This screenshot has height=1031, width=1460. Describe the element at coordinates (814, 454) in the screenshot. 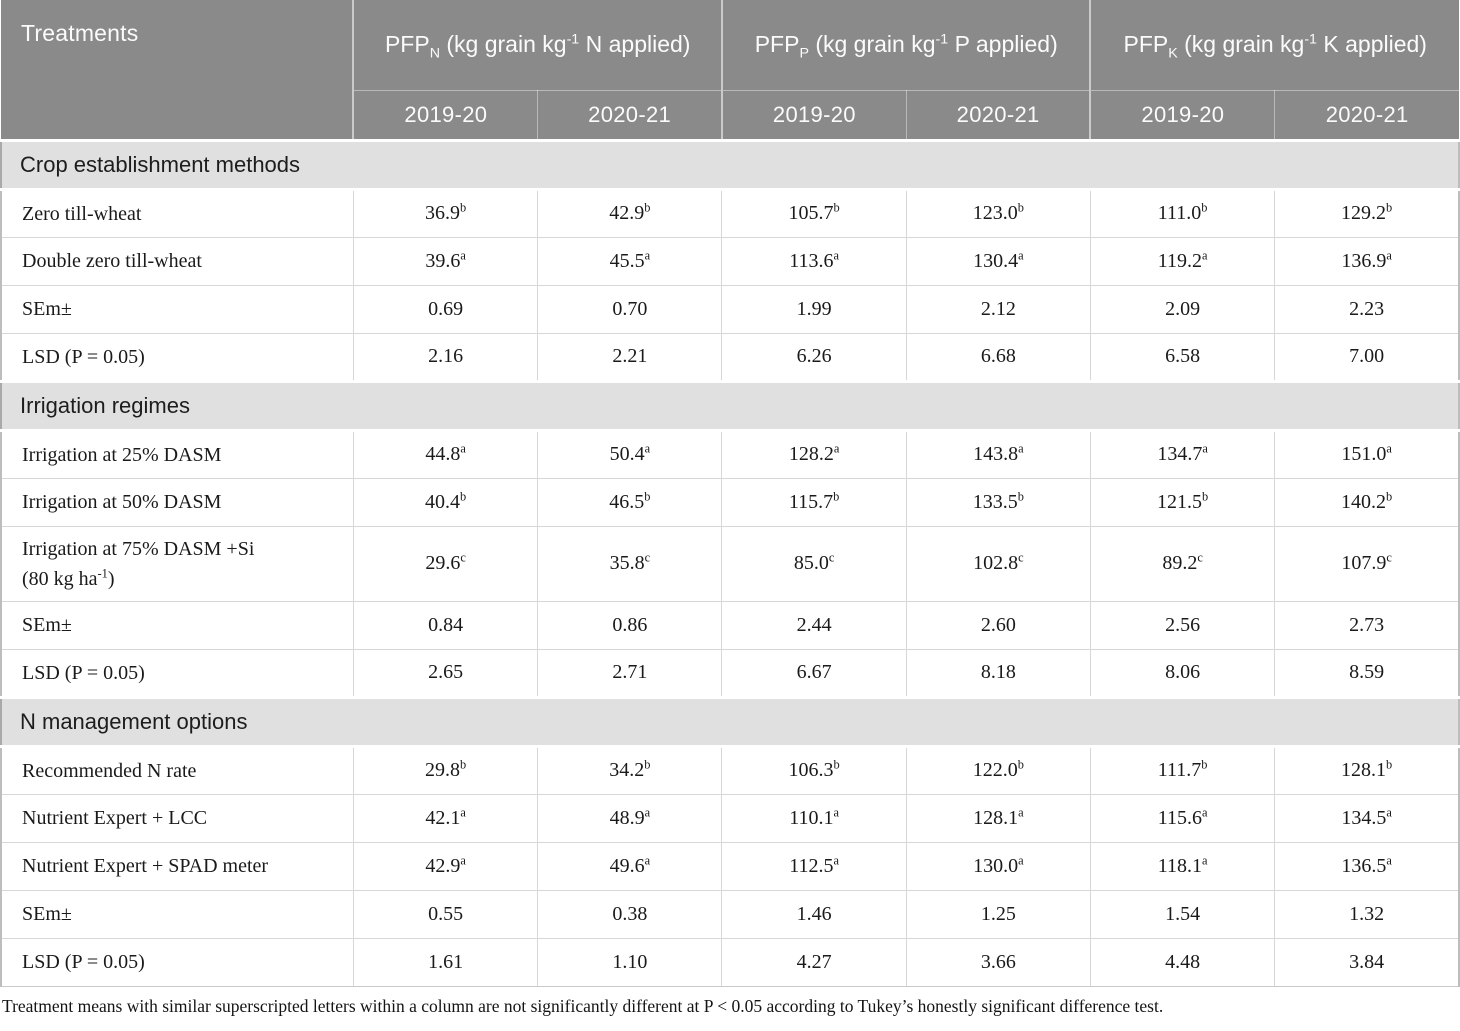

I see `value-cell: 128.2a` at that location.